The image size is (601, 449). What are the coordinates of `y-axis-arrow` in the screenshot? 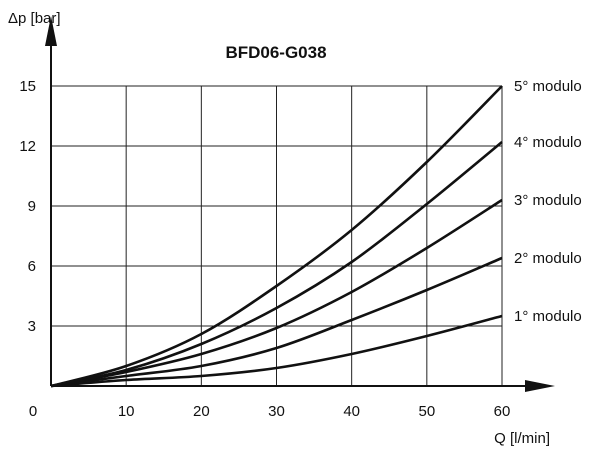 It's located at (51, 31).